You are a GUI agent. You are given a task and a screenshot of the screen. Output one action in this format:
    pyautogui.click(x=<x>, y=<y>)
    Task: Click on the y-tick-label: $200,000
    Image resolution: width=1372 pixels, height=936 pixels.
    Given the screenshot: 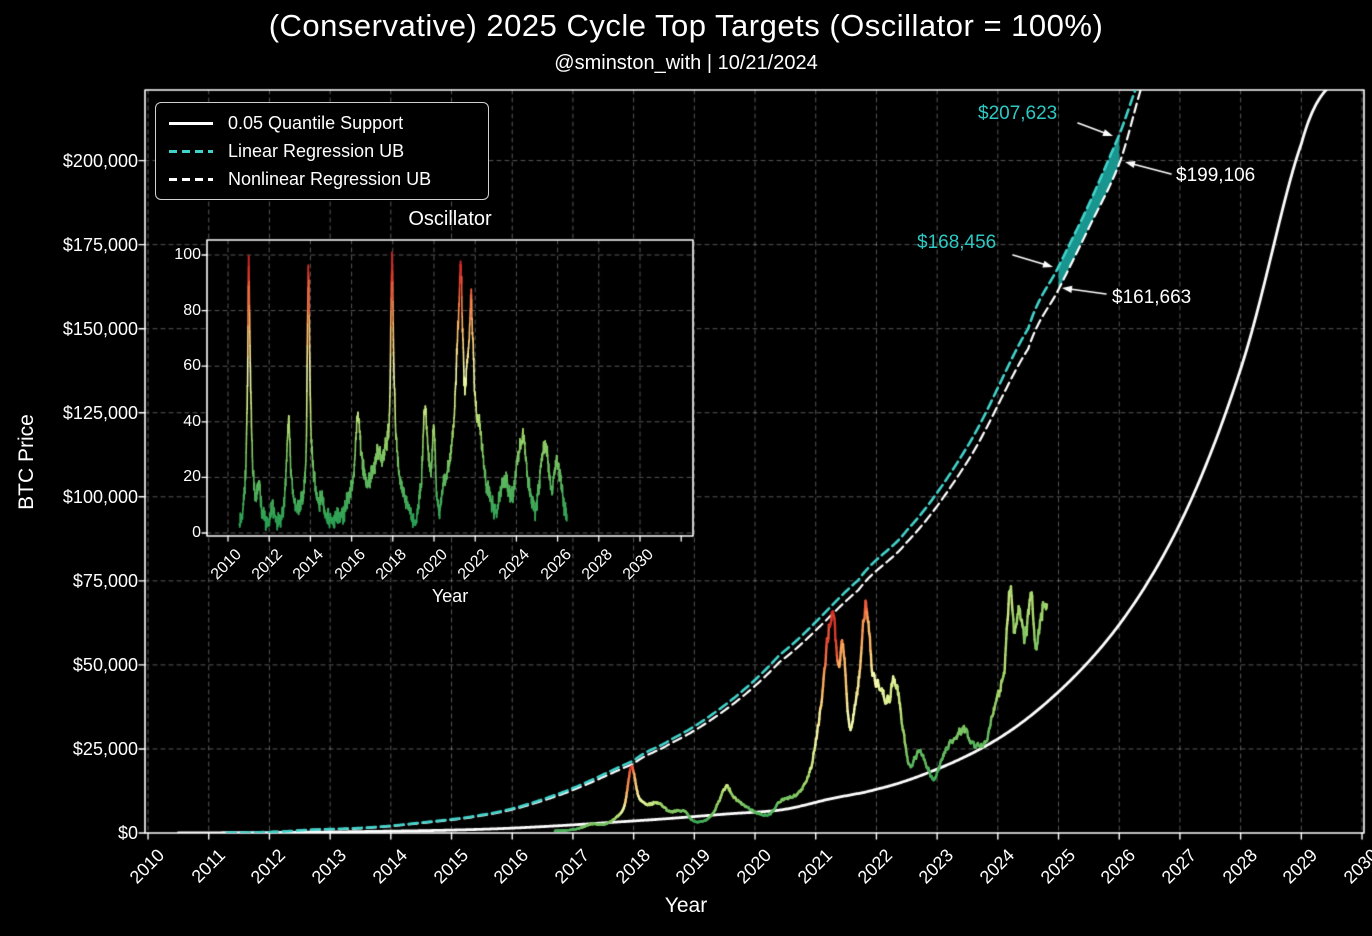 What is the action you would take?
    pyautogui.click(x=100, y=160)
    